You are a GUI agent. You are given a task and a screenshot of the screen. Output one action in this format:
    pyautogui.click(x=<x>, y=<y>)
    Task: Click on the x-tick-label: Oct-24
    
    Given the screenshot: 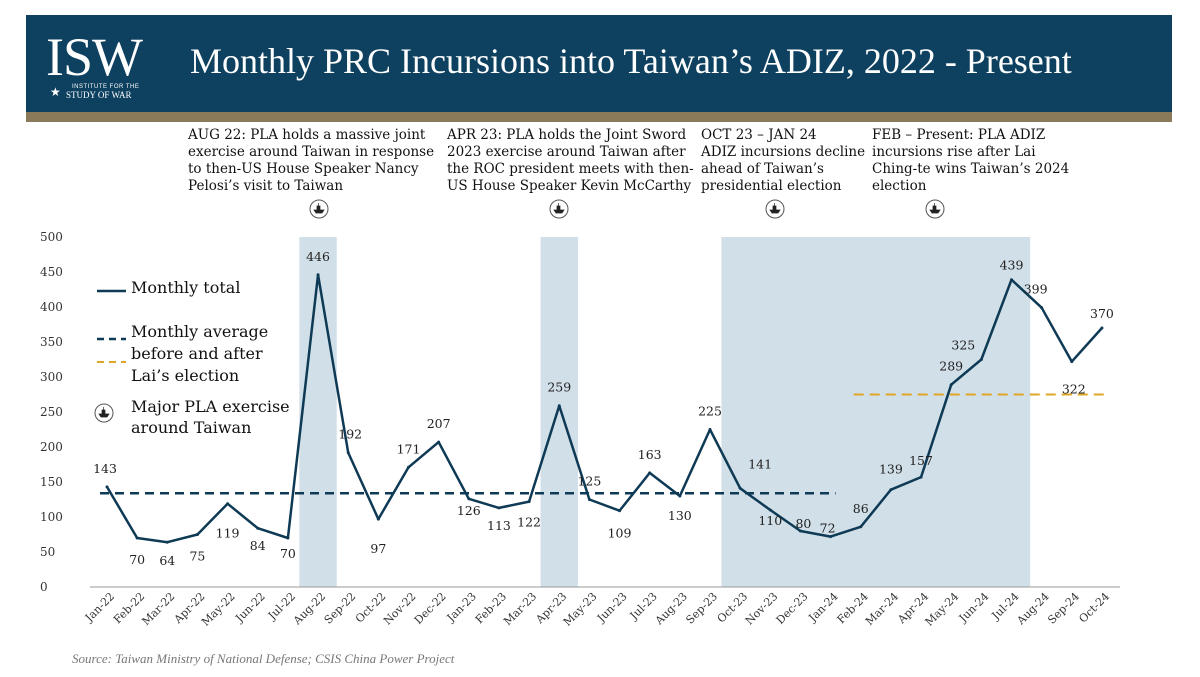 What is the action you would take?
    pyautogui.click(x=1094, y=608)
    